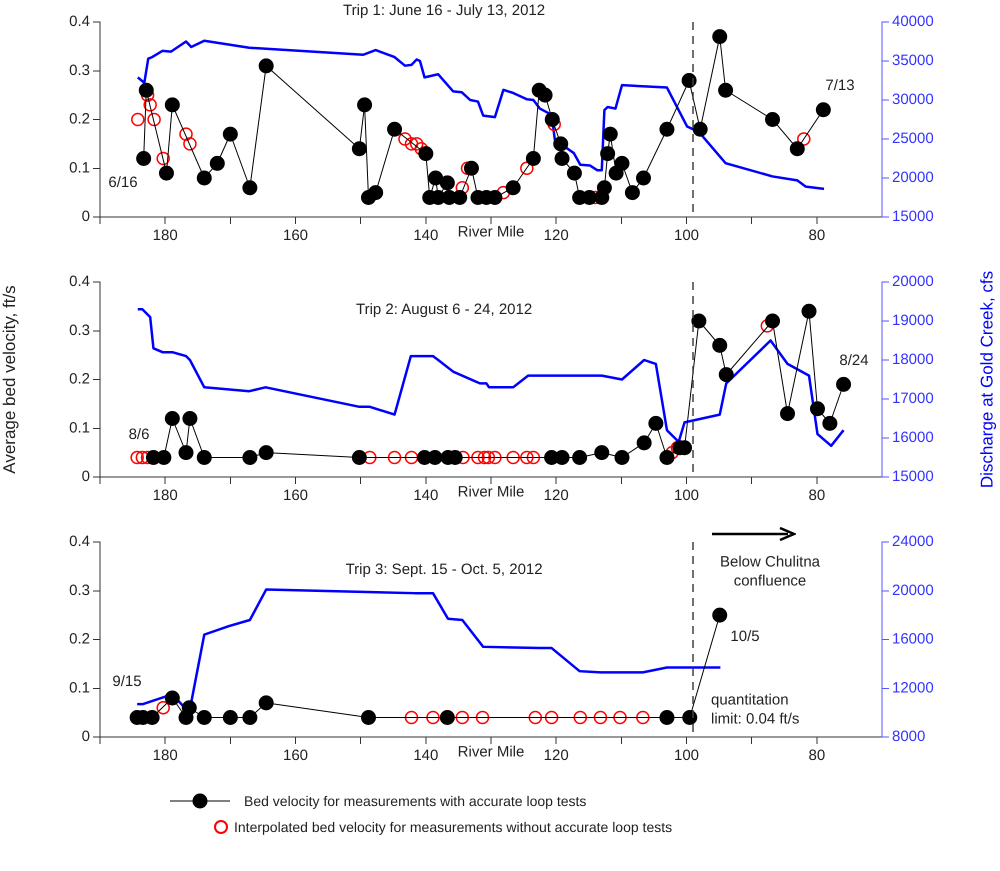  Describe the element at coordinates (913, 687) in the screenshot. I see `y2-tick-label: 12000` at that location.